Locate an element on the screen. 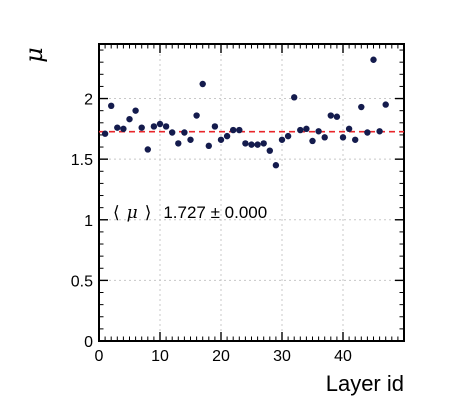 The image size is (455, 415). x-tick-label: 20 is located at coordinates (221, 356).